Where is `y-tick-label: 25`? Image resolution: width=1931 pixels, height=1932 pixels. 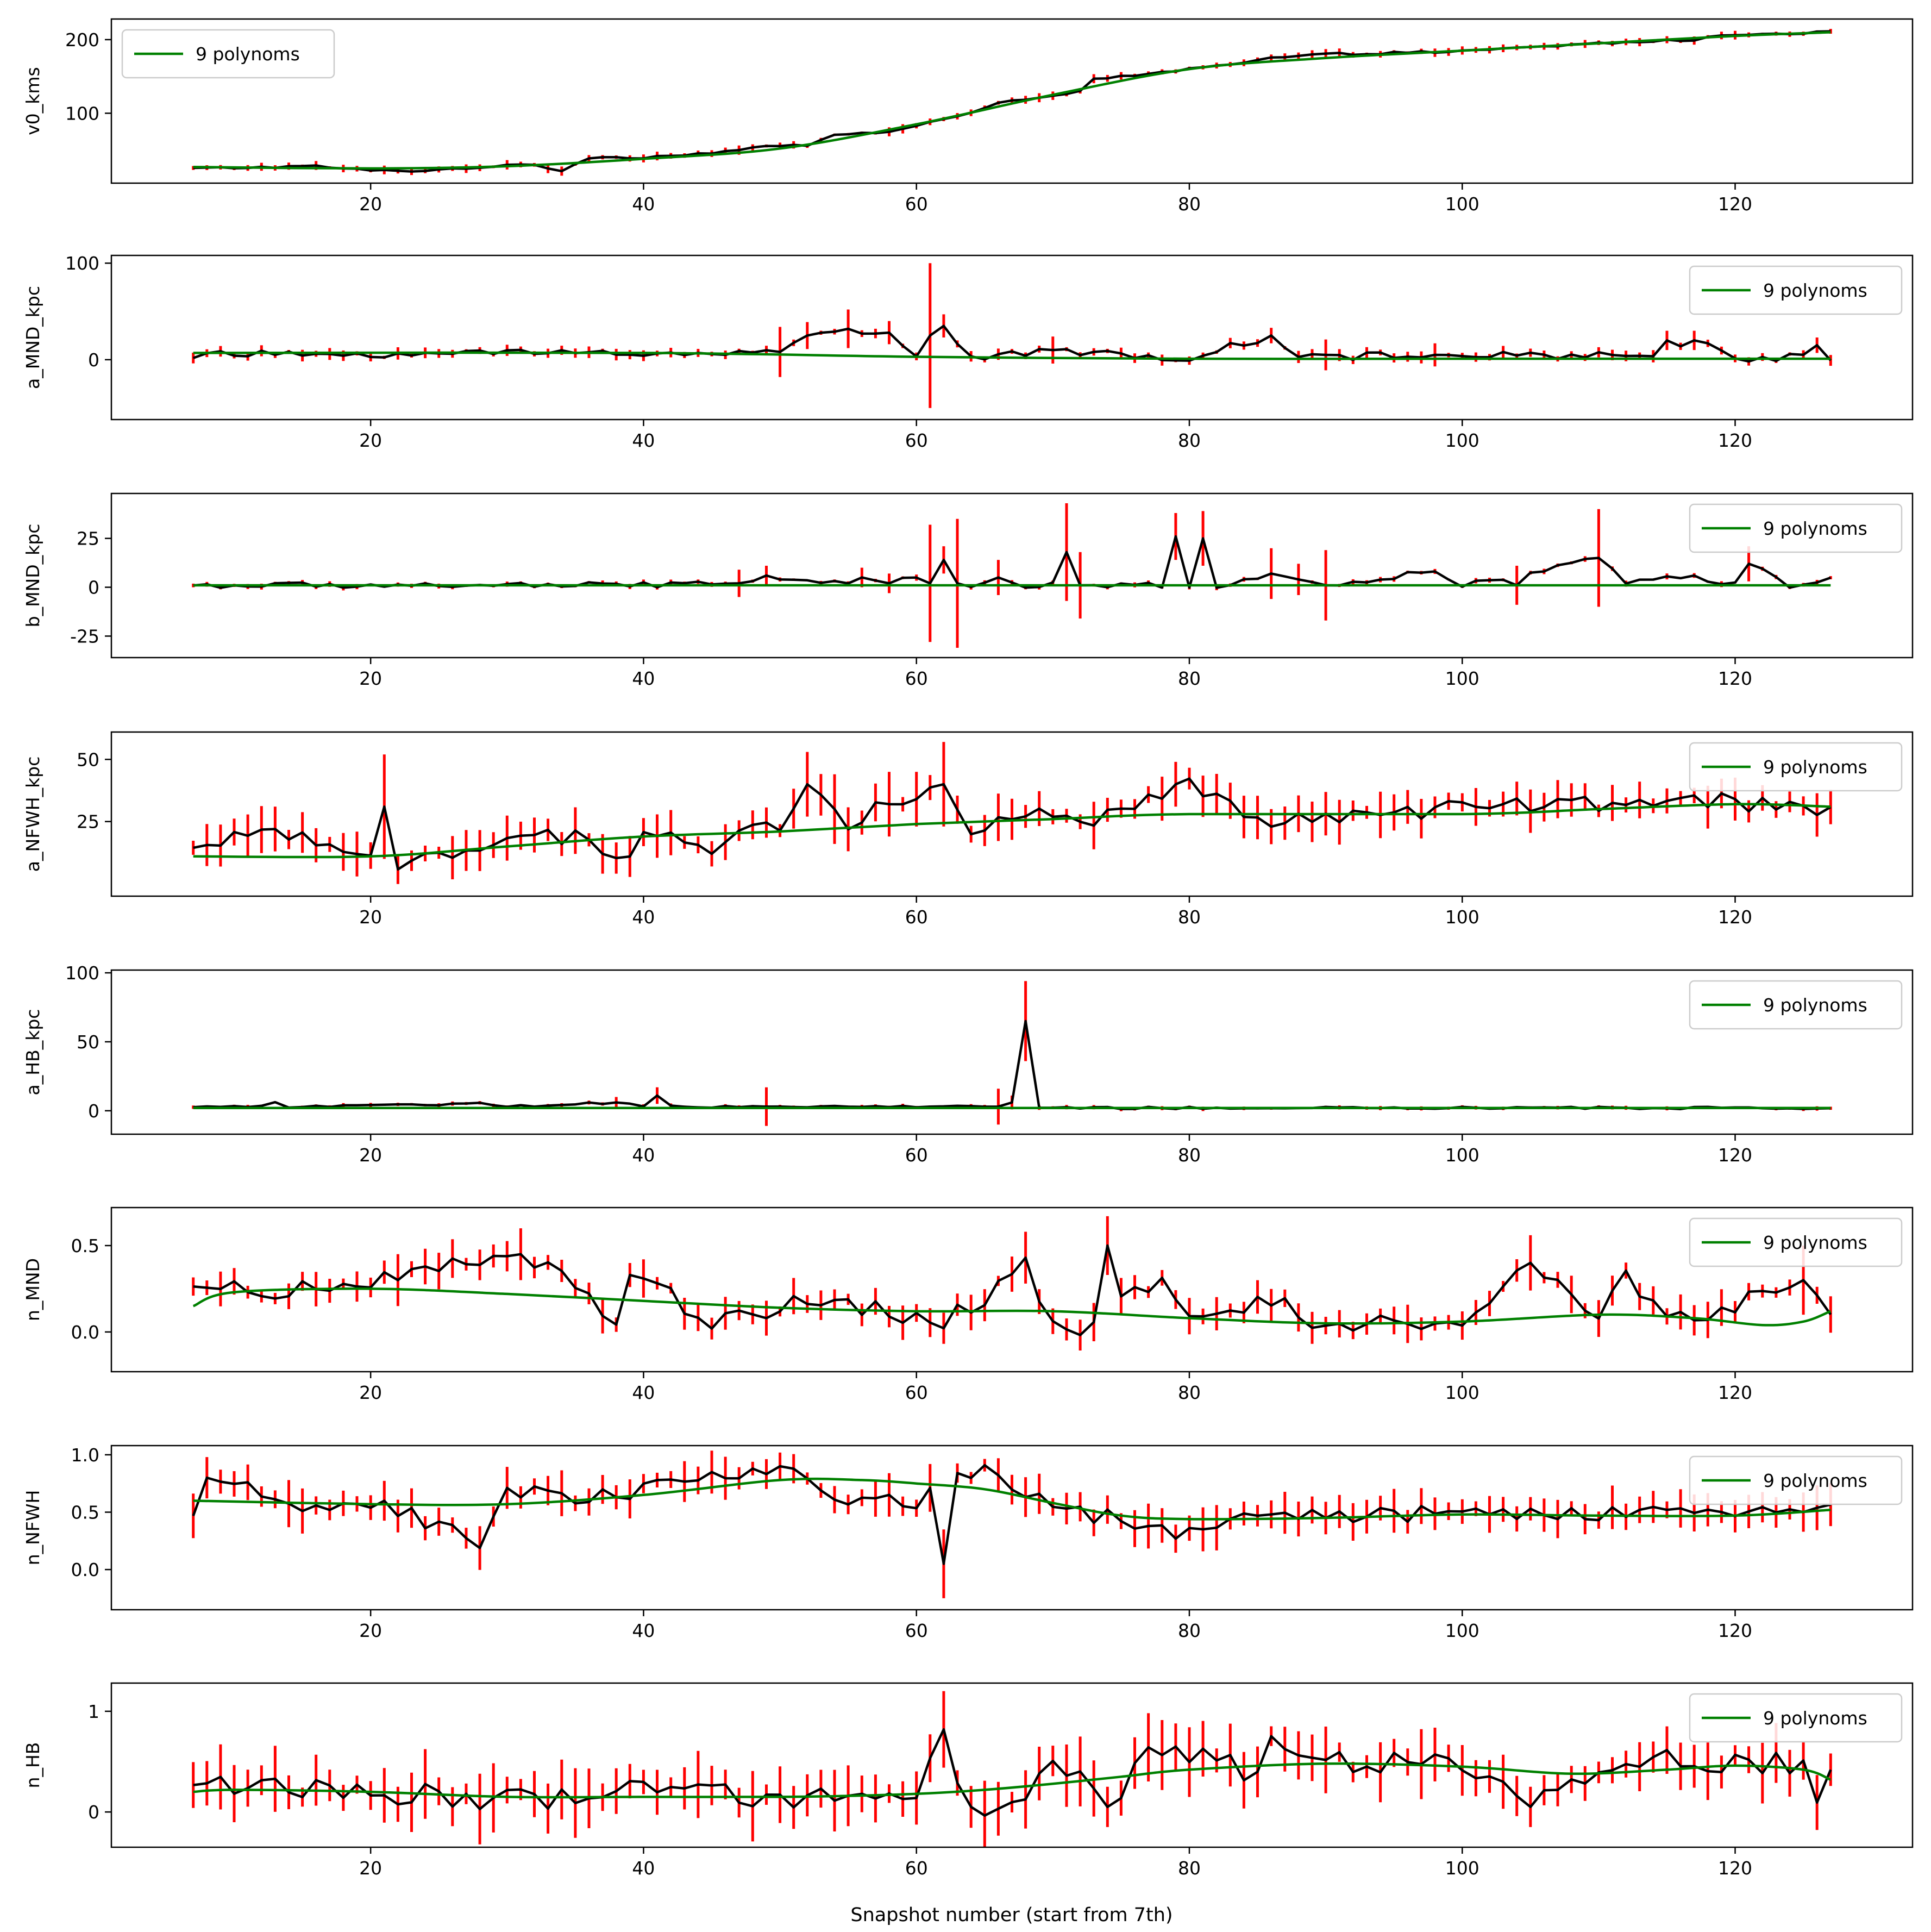
y-tick-label: 25 is located at coordinates (88, 538).